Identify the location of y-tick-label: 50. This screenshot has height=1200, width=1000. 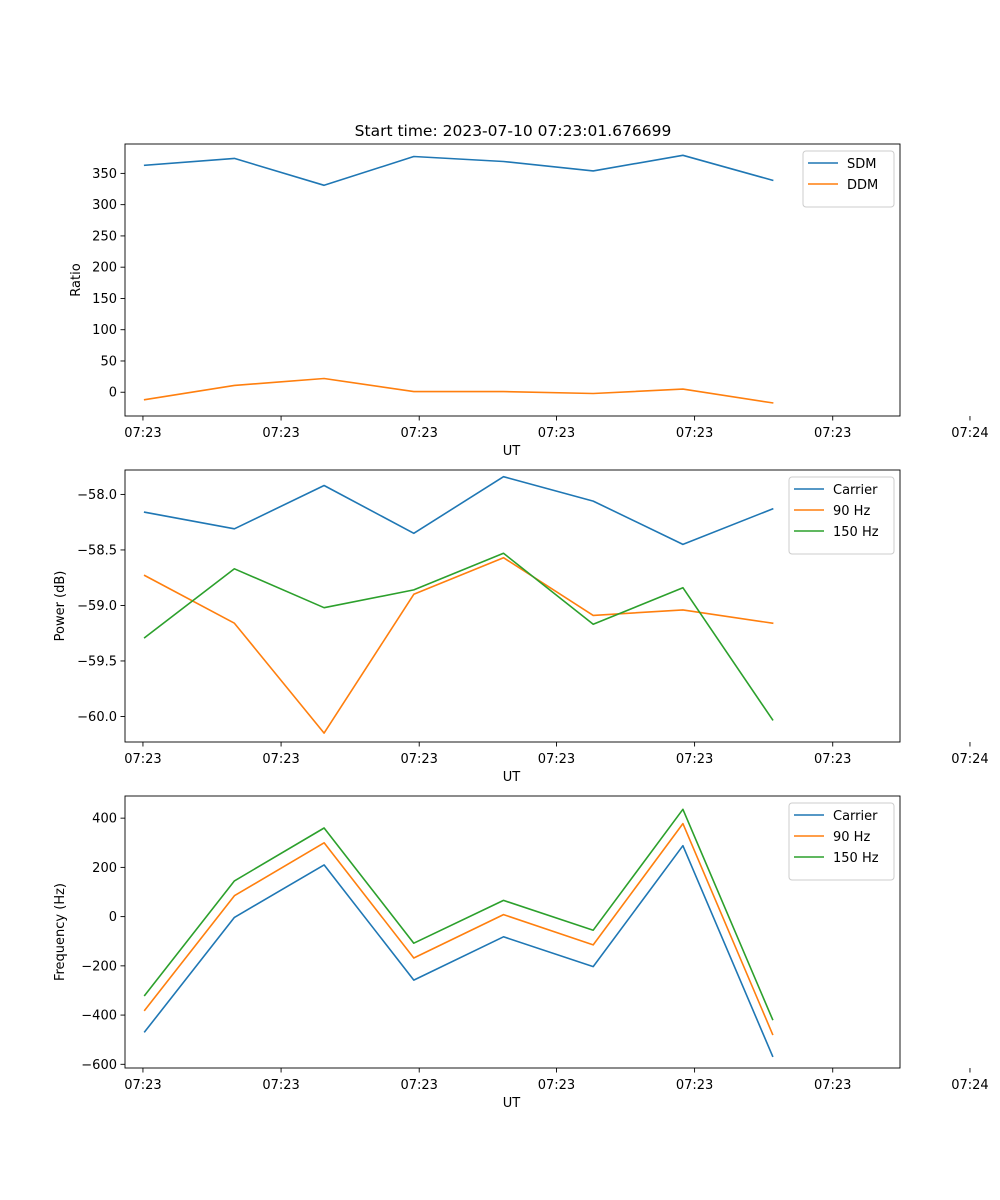
(108, 361).